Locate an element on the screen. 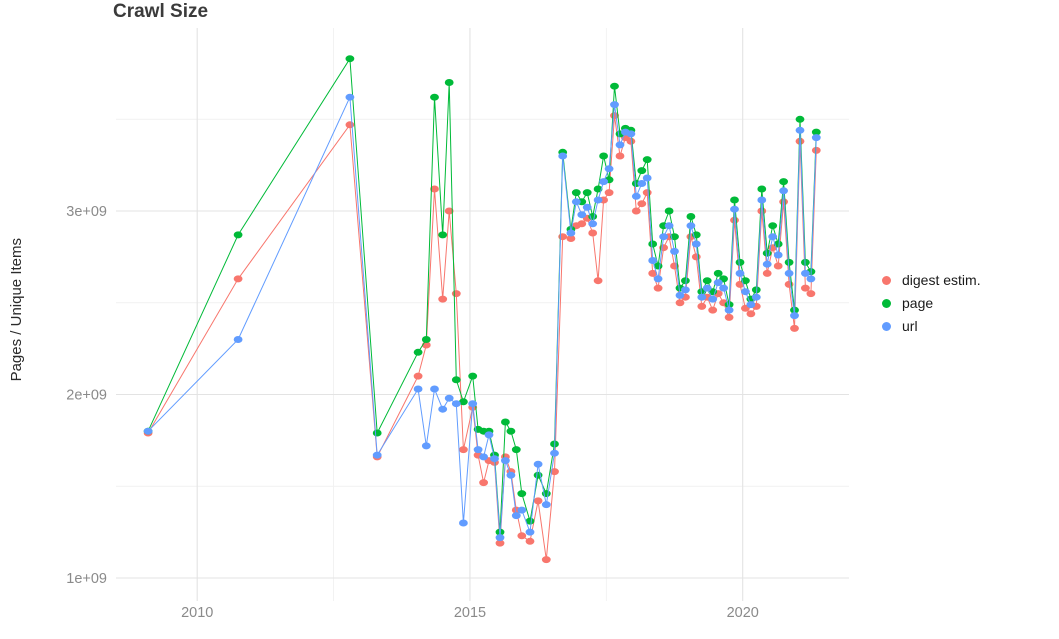 The width and height of the screenshot is (1059, 639). chart-title: Crawl Size is located at coordinates (161, 11).